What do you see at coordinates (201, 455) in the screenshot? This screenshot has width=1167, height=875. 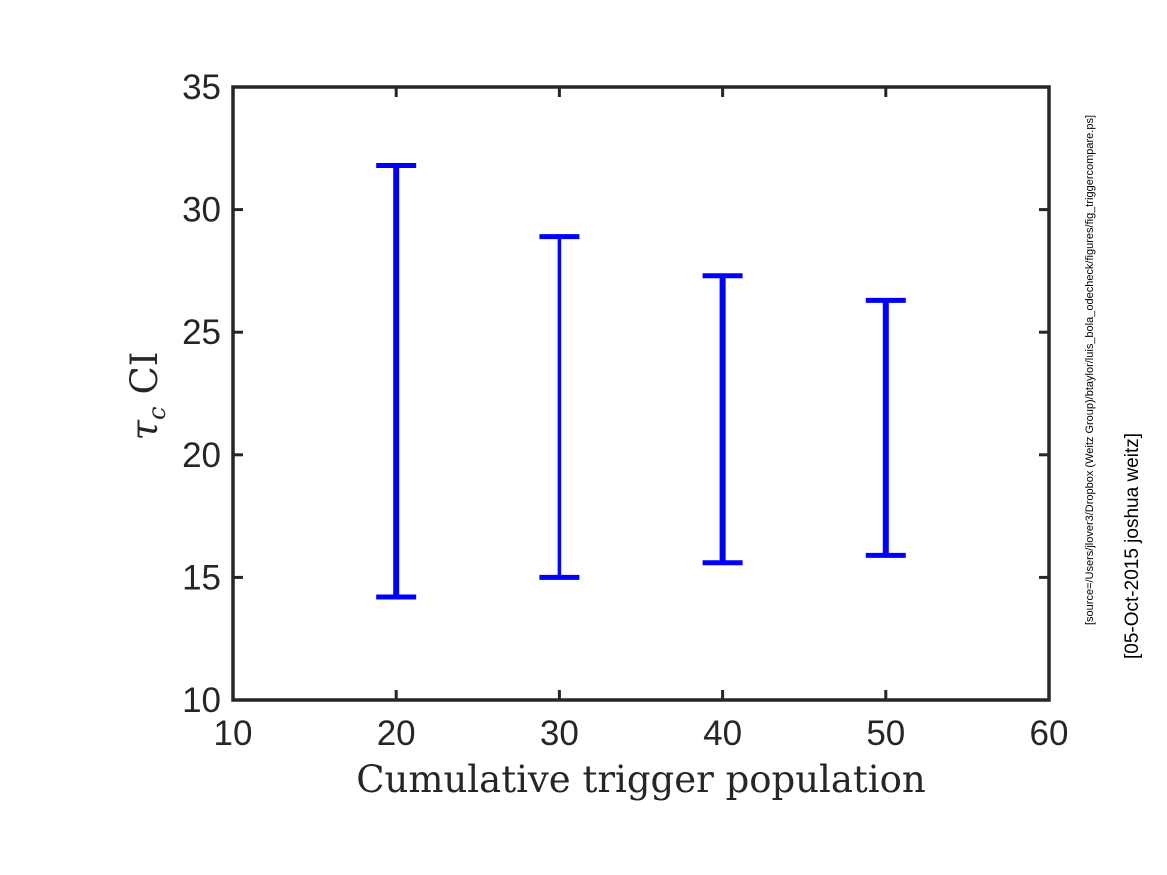 I see `y-tick-label: 20` at bounding box center [201, 455].